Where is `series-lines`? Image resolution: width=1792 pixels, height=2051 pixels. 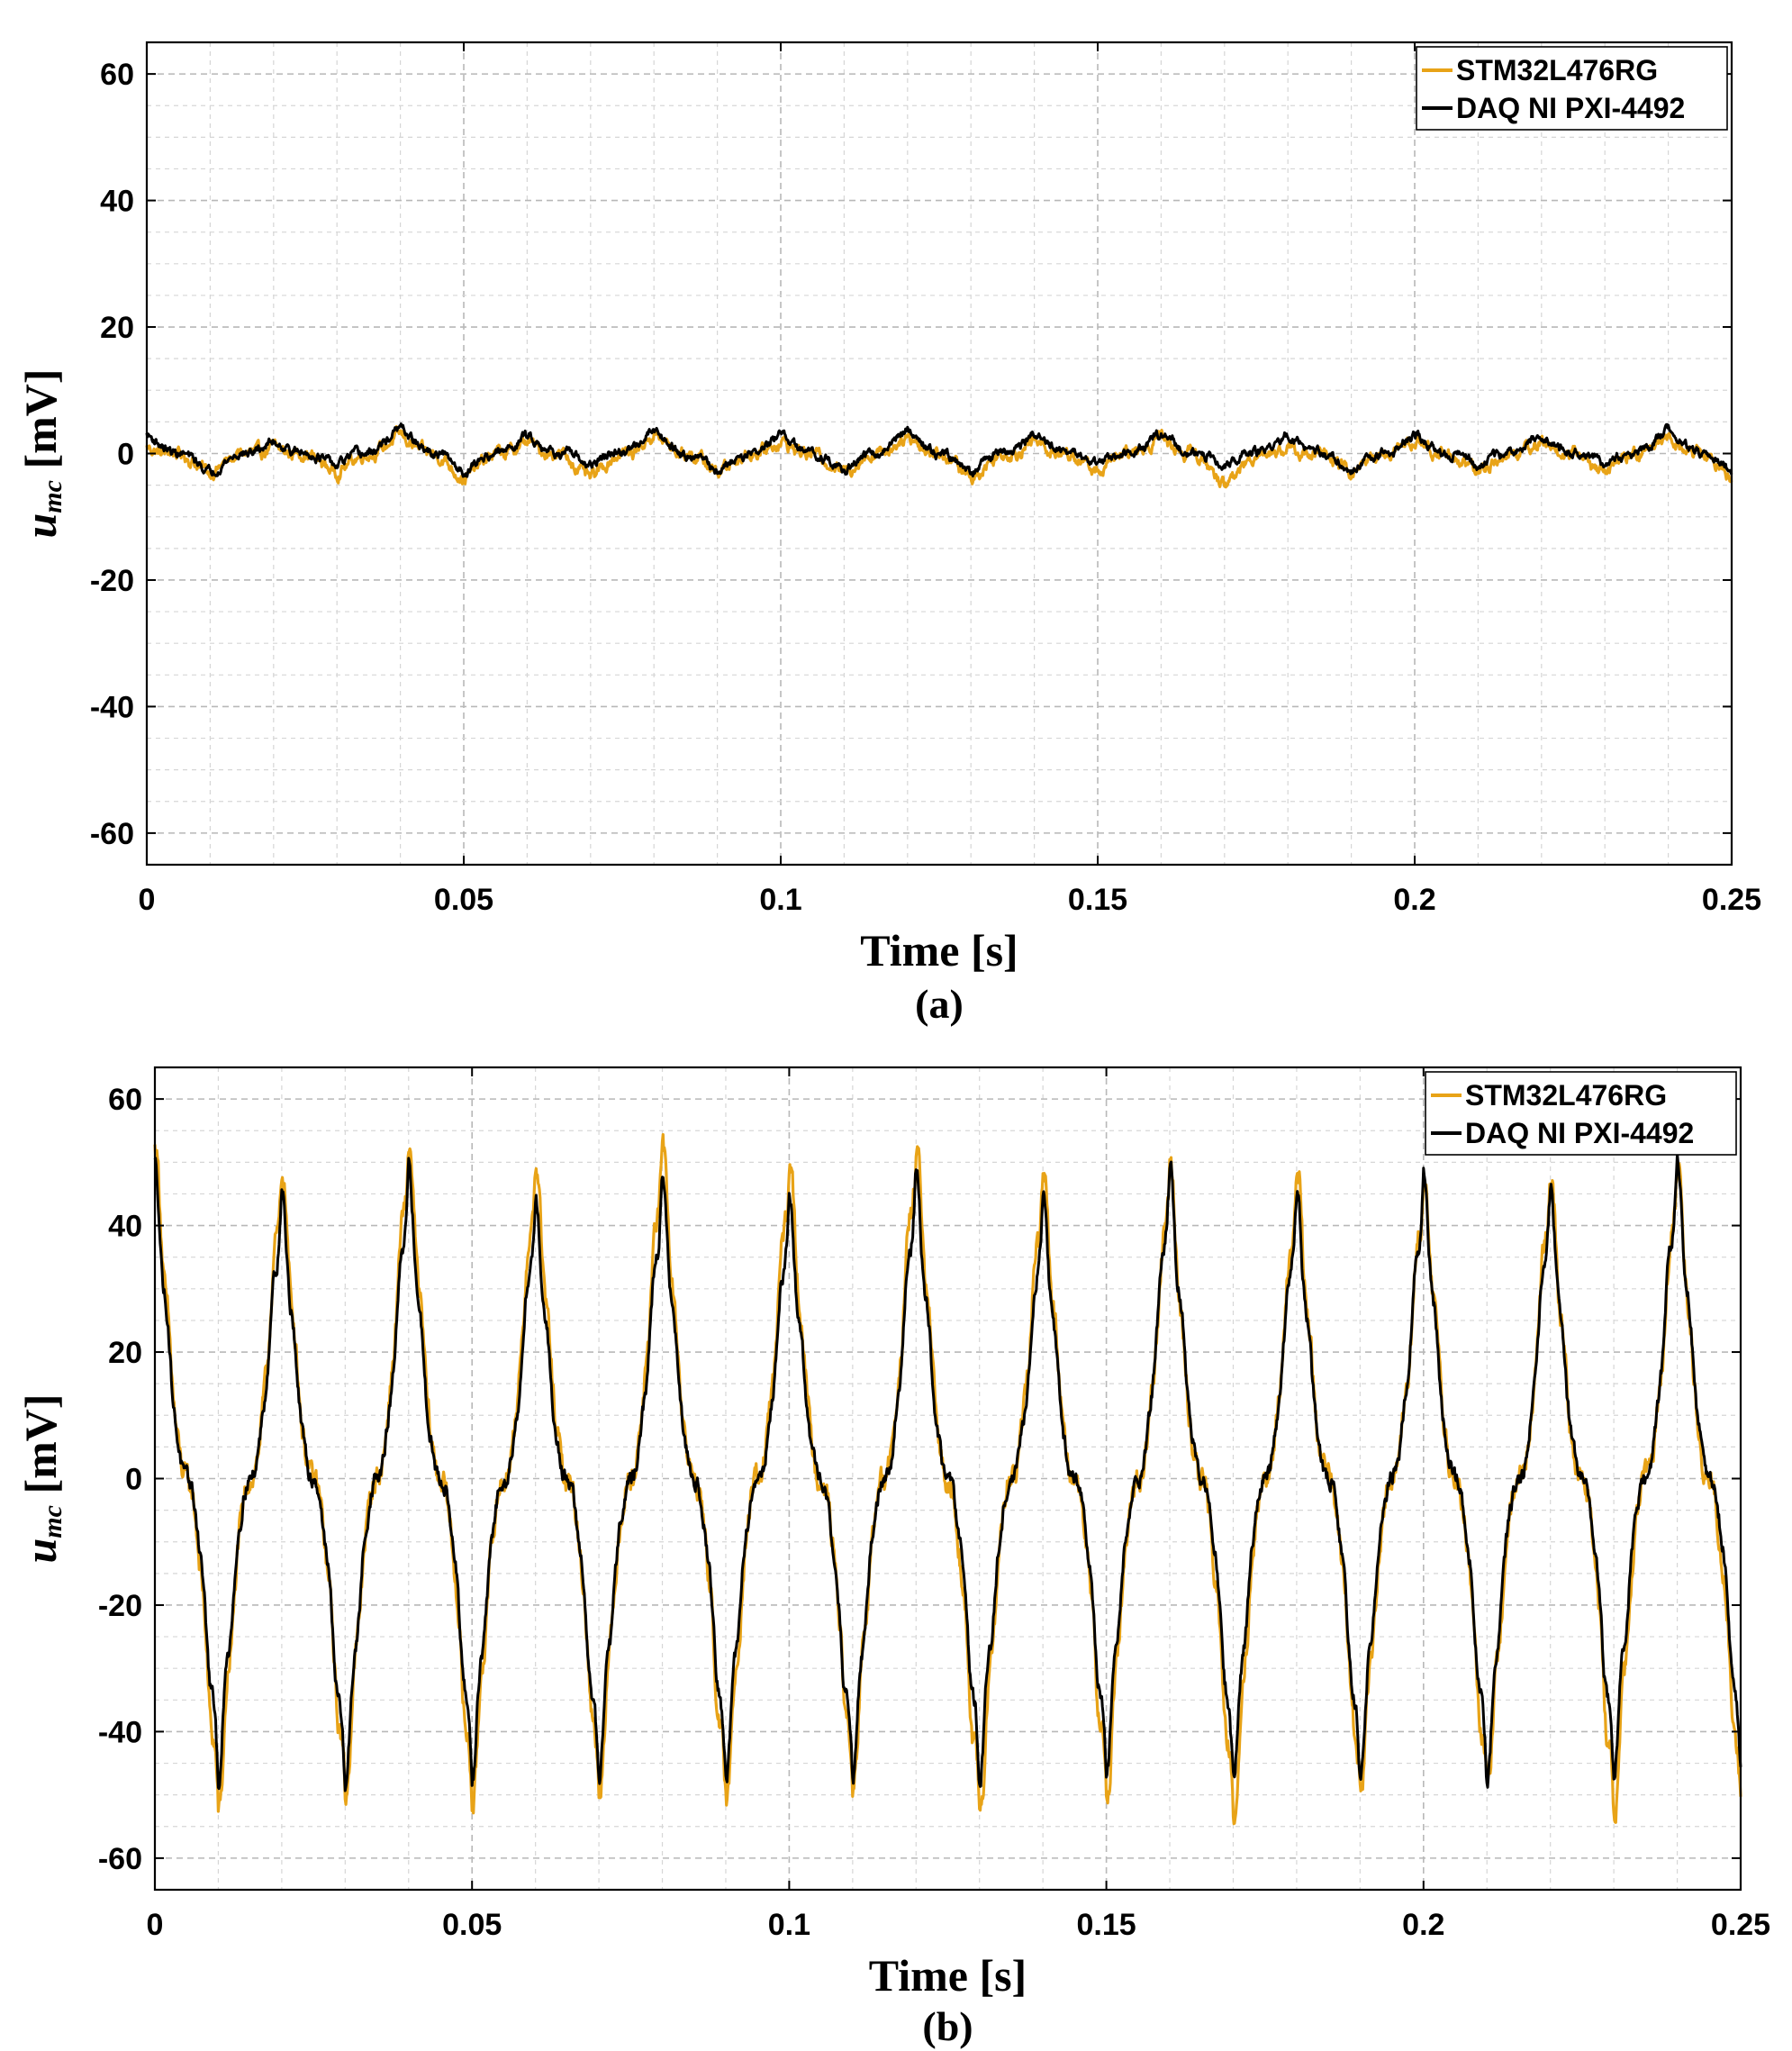 series-lines is located at coordinates (939, 455).